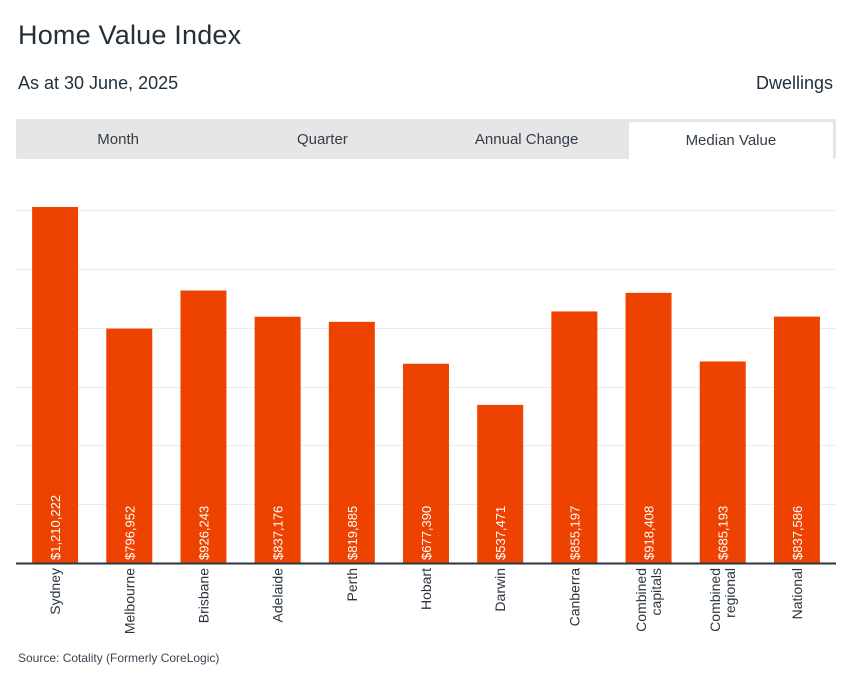  Describe the element at coordinates (500, 533) in the screenshot. I see `bar-value-label: $537,471` at that location.